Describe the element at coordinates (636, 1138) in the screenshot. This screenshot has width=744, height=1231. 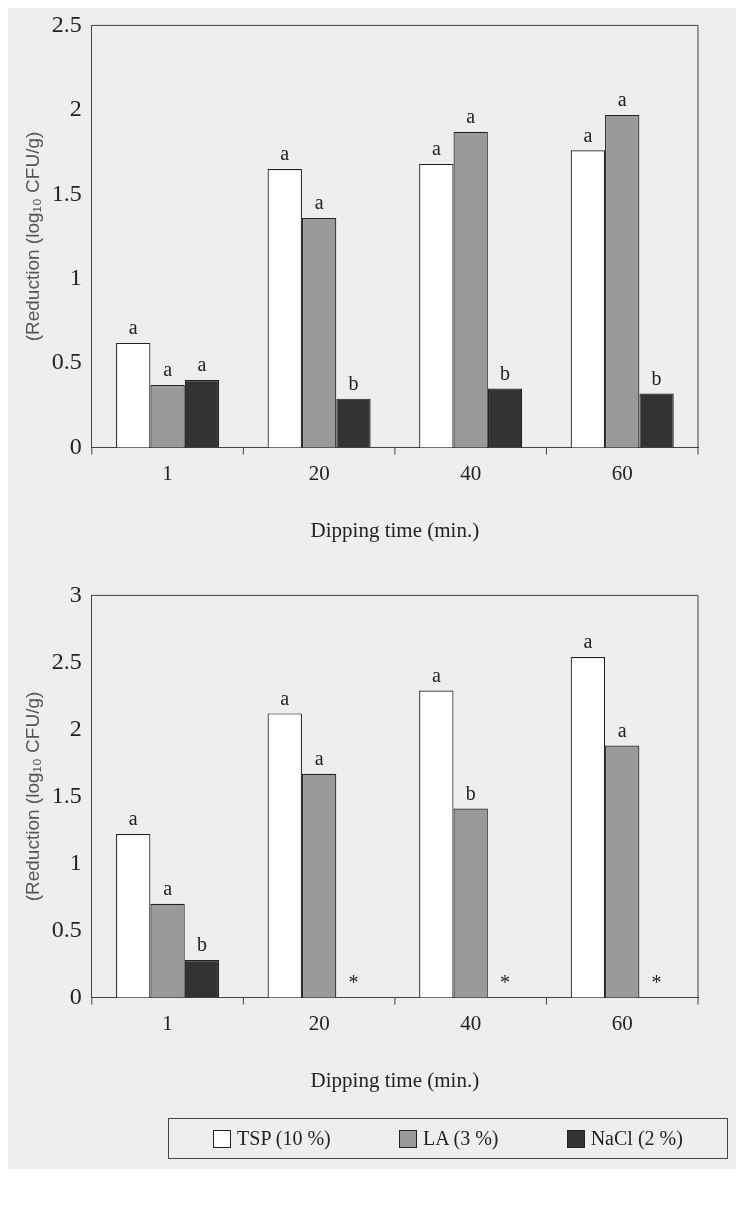
I see `legend-label: NaCl (2 %)` at that location.